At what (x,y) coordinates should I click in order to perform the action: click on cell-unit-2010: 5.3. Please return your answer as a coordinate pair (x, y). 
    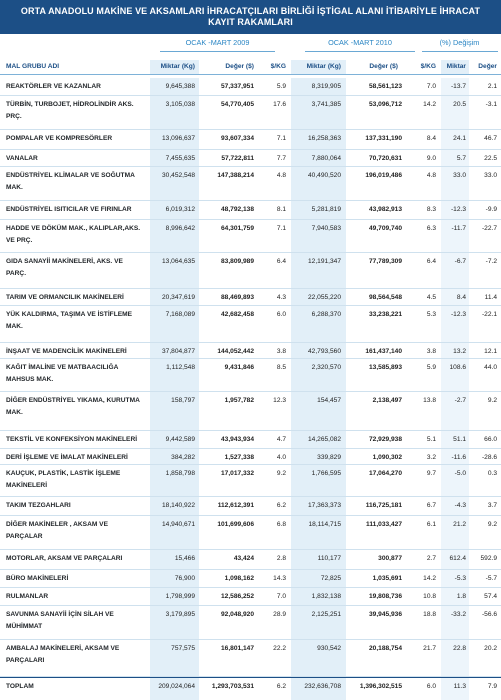
    Looking at the image, I should click on (431, 314).